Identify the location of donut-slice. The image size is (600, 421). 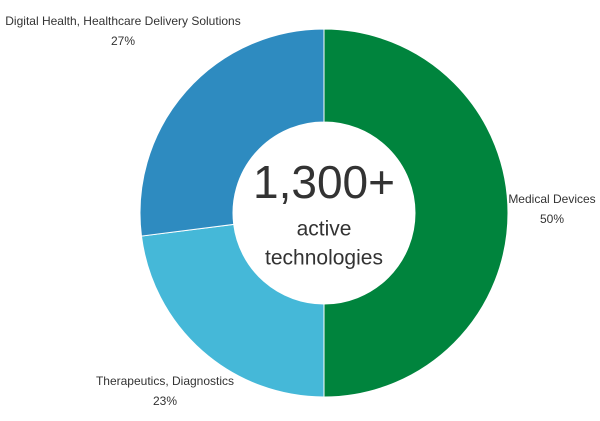
(232, 310).